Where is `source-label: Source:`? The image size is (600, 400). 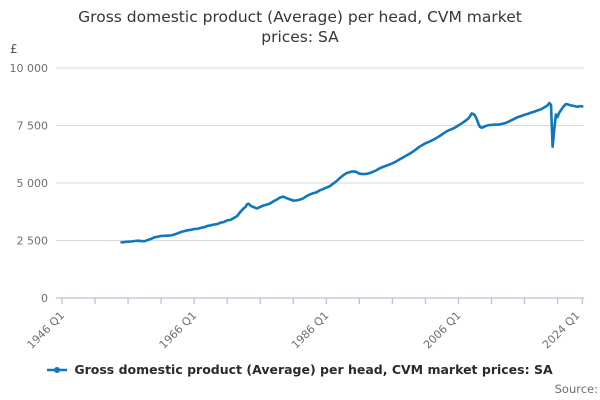
source-label: Source: is located at coordinates (576, 389).